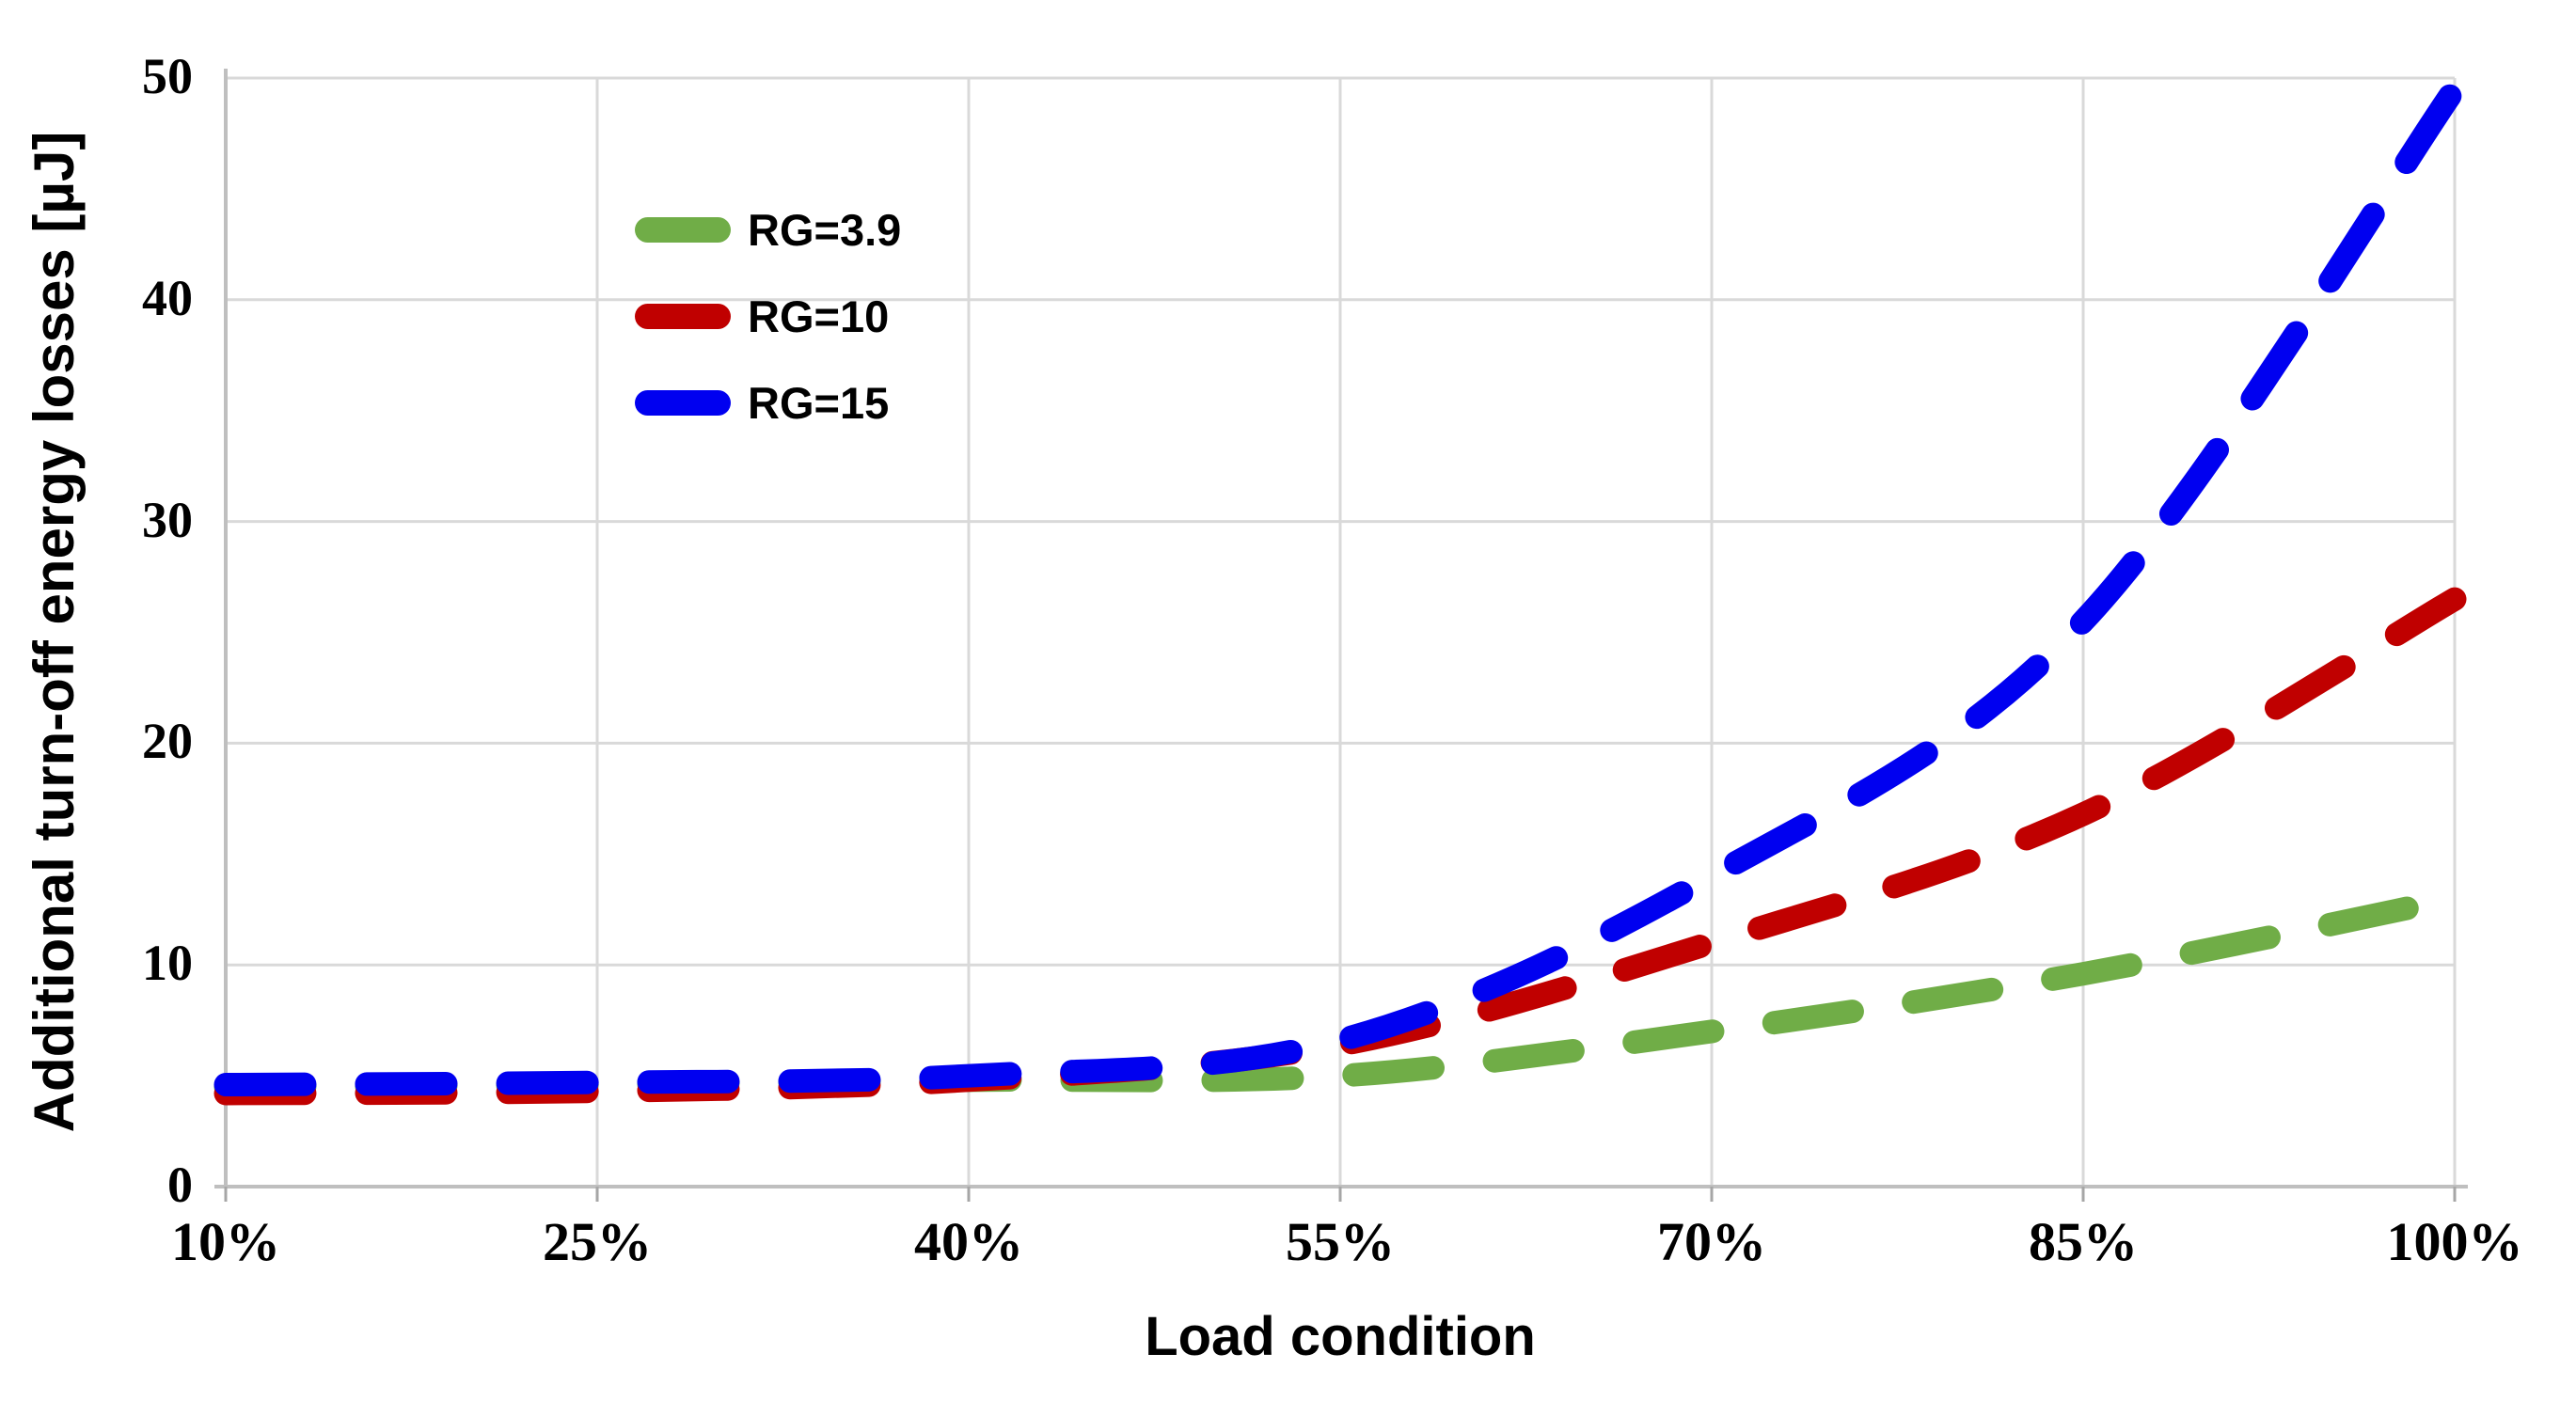 The height and width of the screenshot is (1401, 2576). I want to click on y-tick-label: 10, so click(167, 964).